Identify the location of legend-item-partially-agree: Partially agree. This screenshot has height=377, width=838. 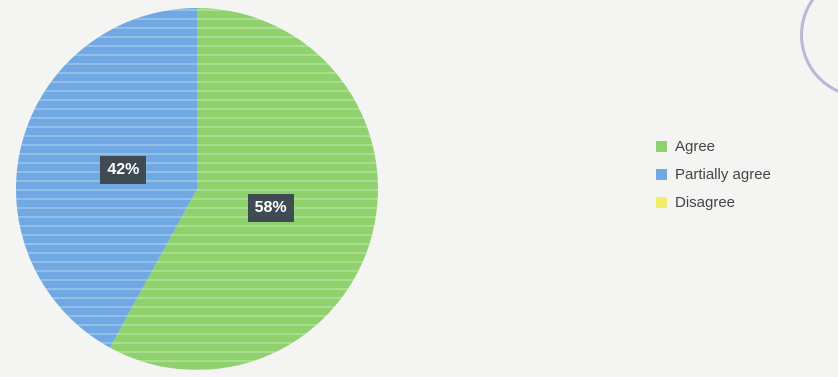
(713, 174).